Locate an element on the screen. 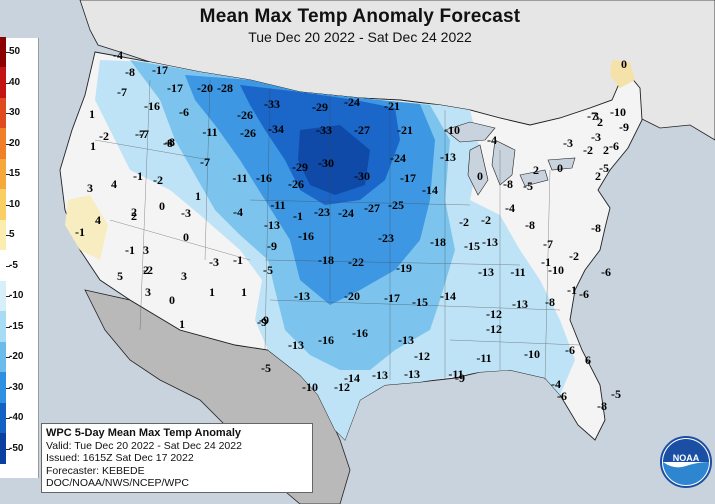 The width and height of the screenshot is (715, 504). info-agency: DOC/NOAA/NWS/NCEP/WPC is located at coordinates (117, 483).